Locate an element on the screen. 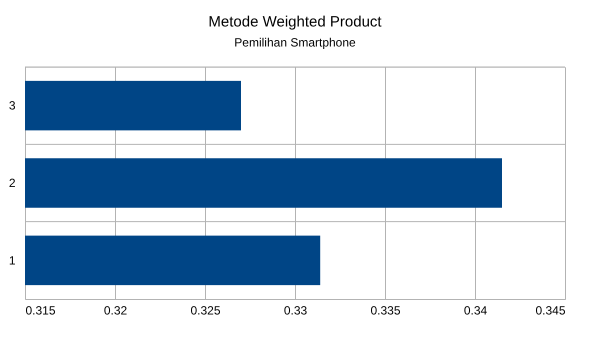  x-tick-label: 0.325 is located at coordinates (205, 311).